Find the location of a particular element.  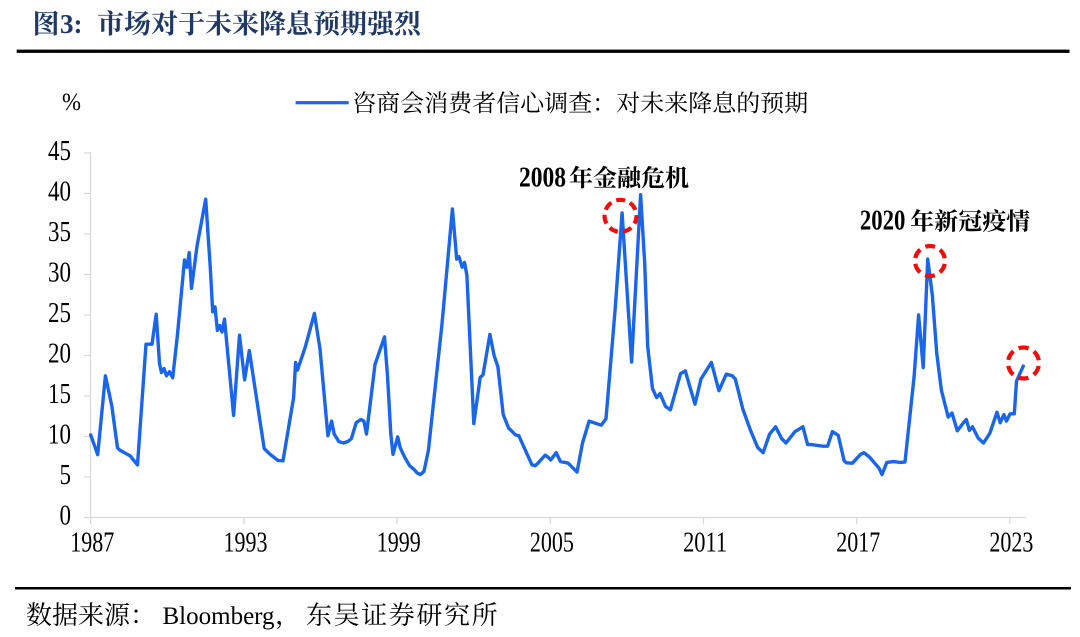

svg-text: 30 is located at coordinates (59, 273).